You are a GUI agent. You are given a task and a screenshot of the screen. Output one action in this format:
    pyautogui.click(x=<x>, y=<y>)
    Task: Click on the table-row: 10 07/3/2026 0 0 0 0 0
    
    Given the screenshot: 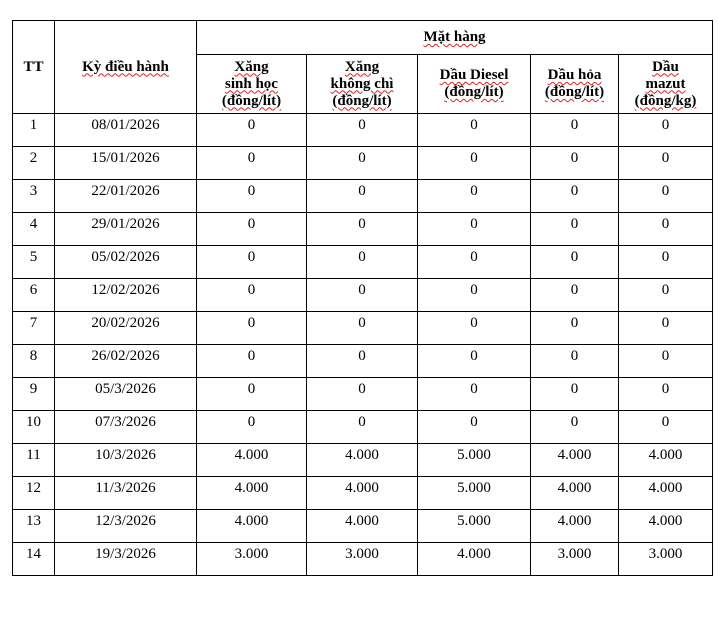 What is the action you would take?
    pyautogui.click(x=362, y=427)
    